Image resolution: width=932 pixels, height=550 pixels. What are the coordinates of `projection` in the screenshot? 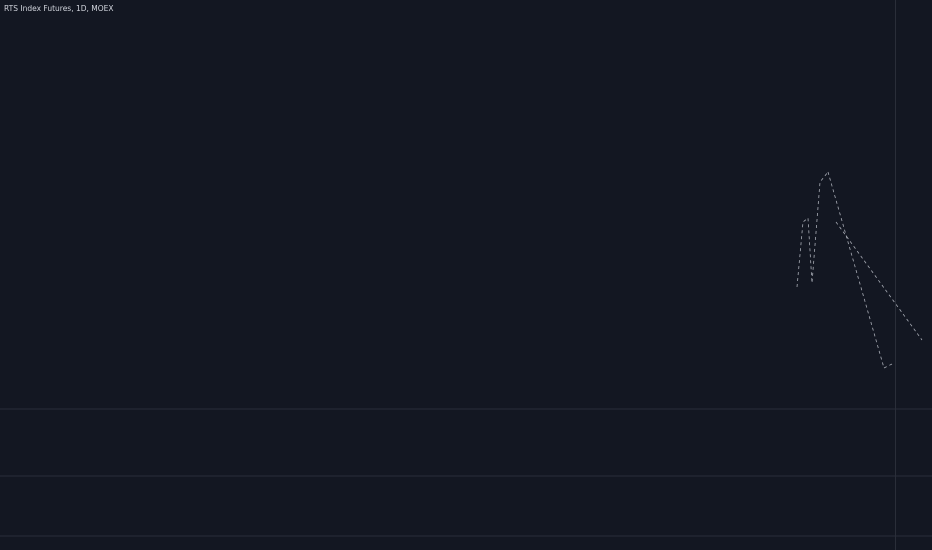 It's located at (859, 270).